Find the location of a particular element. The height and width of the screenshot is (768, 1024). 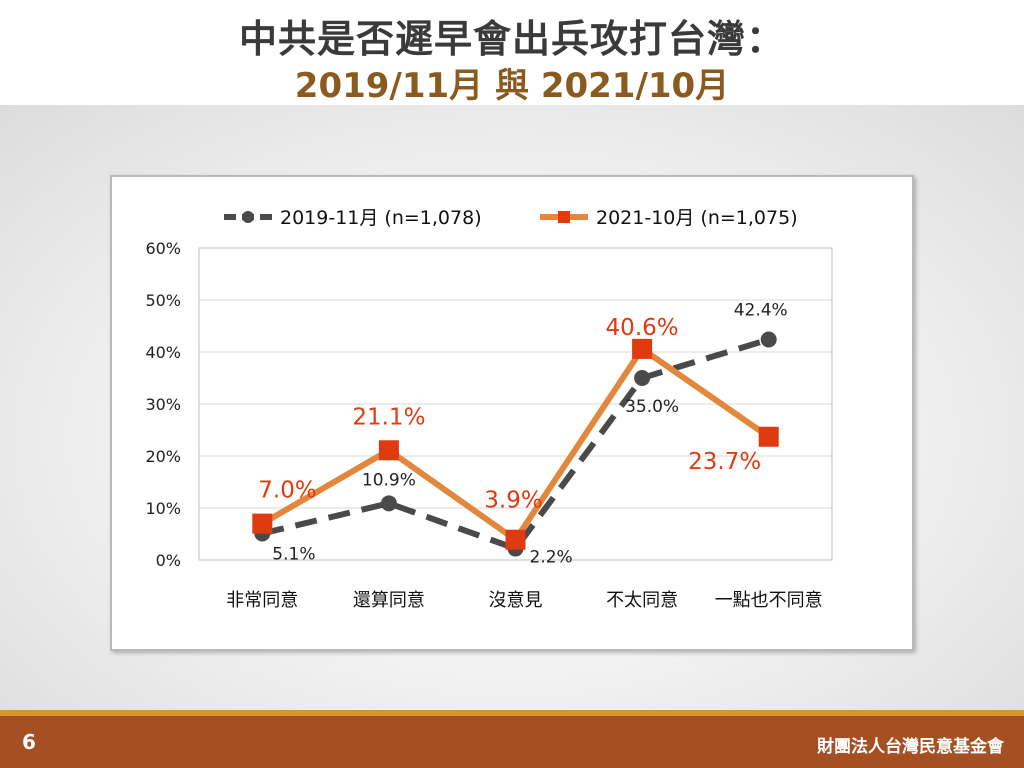

x-tick-label: 非常同意 is located at coordinates (262, 600).